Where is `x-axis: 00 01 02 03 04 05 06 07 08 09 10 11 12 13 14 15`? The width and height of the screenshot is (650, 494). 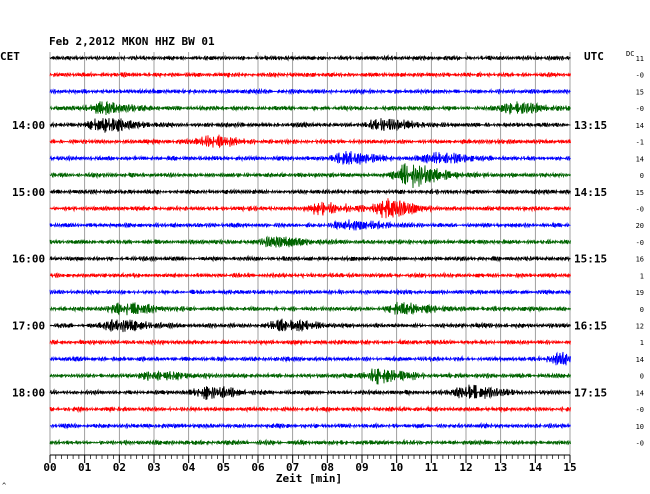
x-axis: 00 01 02 03 04 05 06 07 08 09 10 11 12 13 14 15 is located at coordinates (310, 464).